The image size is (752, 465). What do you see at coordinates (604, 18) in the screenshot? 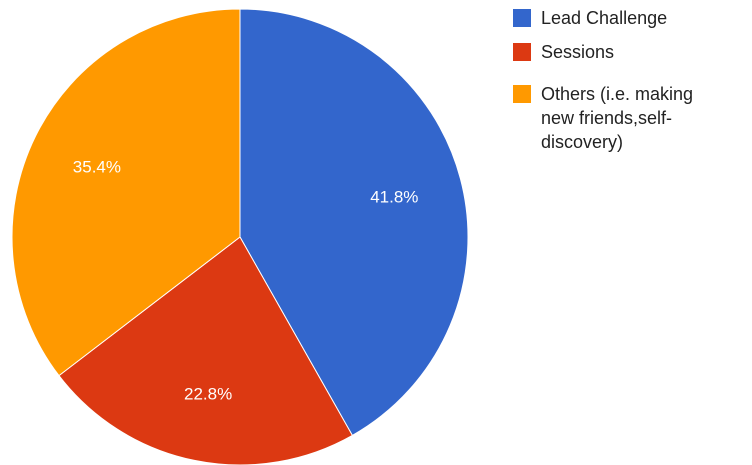
I see `legend-label-1: Lead Challenge` at bounding box center [604, 18].